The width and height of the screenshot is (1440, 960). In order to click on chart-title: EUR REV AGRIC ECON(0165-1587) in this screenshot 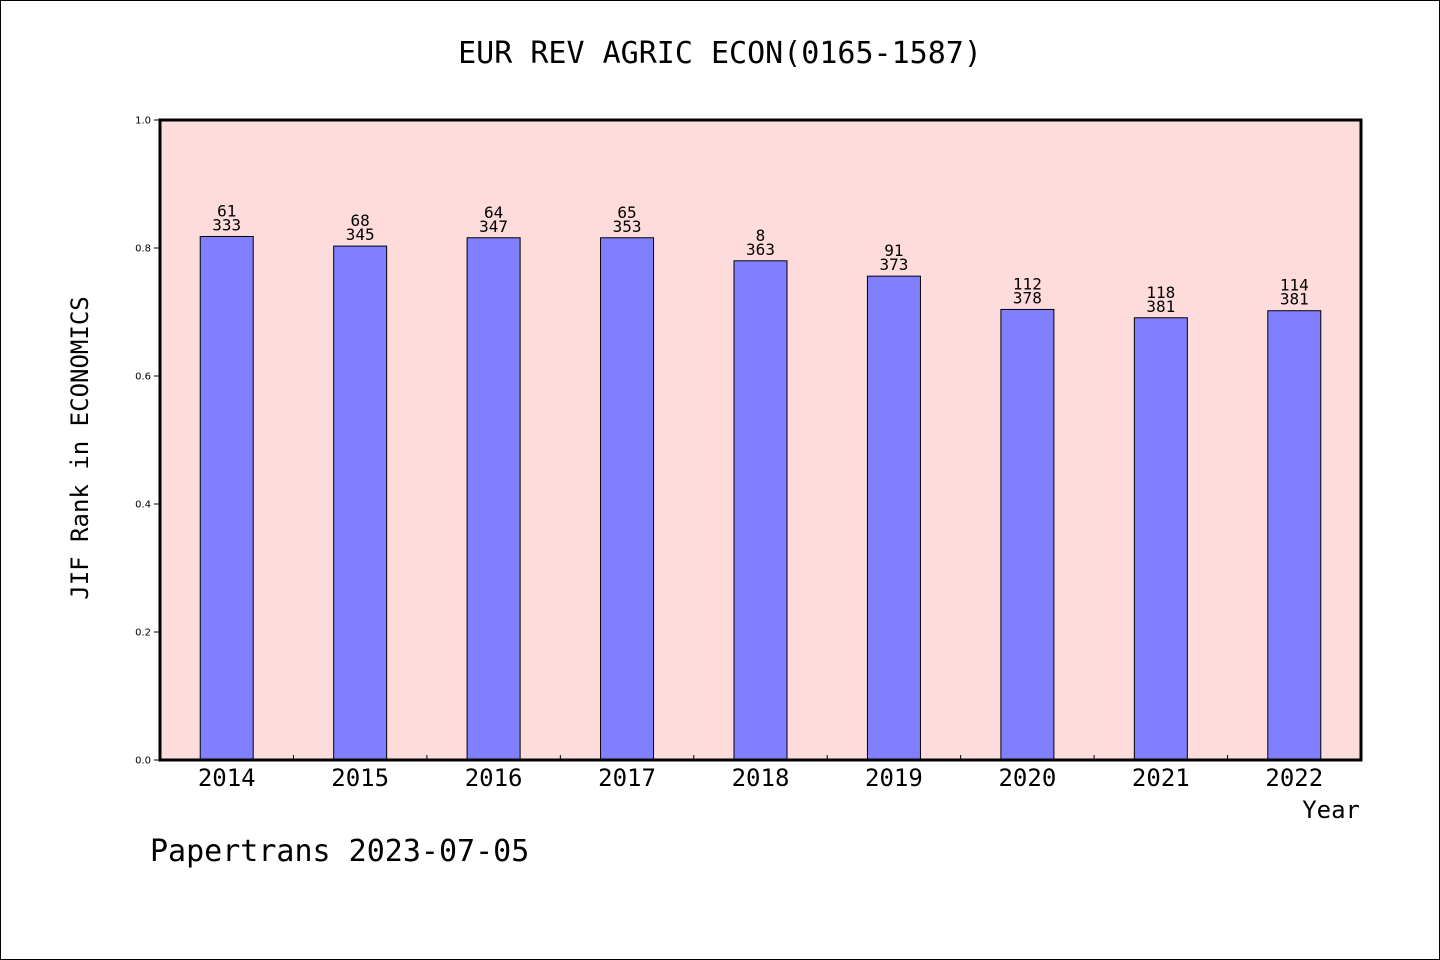, I will do `click(720, 53)`.